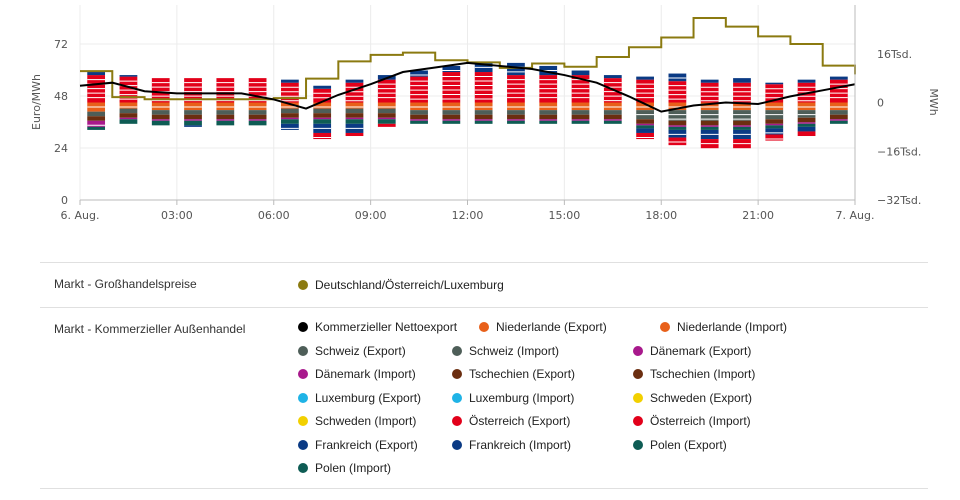  What do you see at coordinates (125, 284) in the screenshot?
I see `legend-group-label: Markt - Großhandelspreise` at bounding box center [125, 284].